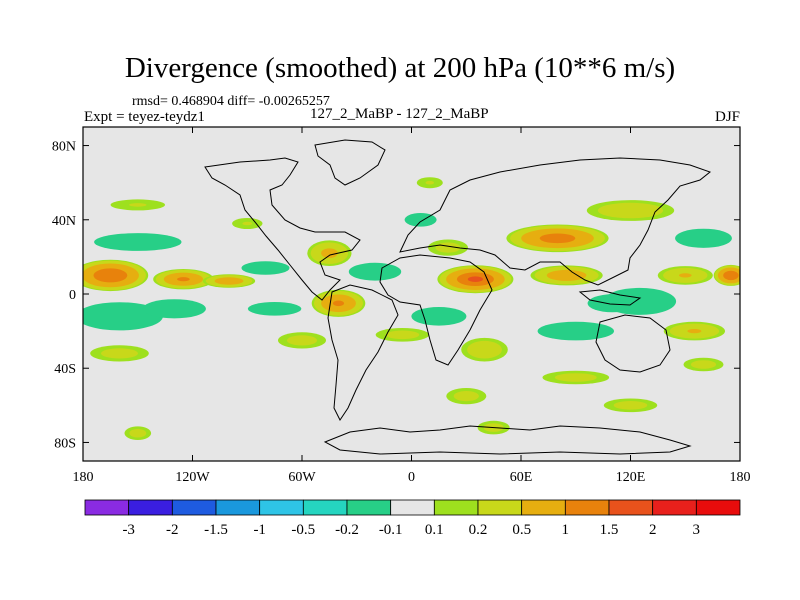  I want to click on x-tick-label: 60W, so click(302, 477).